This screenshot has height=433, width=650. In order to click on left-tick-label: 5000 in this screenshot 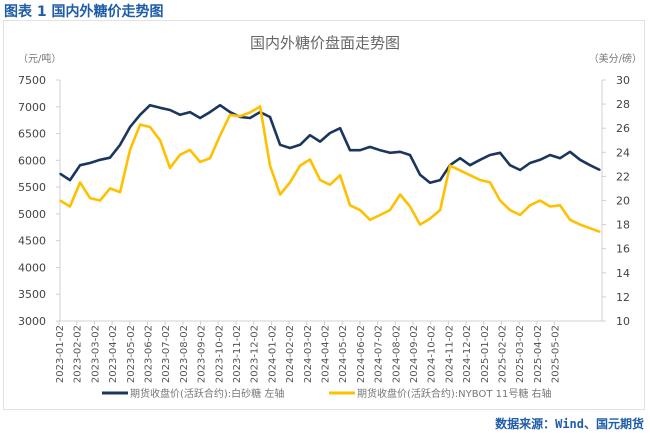, I will do `click(32, 214)`.